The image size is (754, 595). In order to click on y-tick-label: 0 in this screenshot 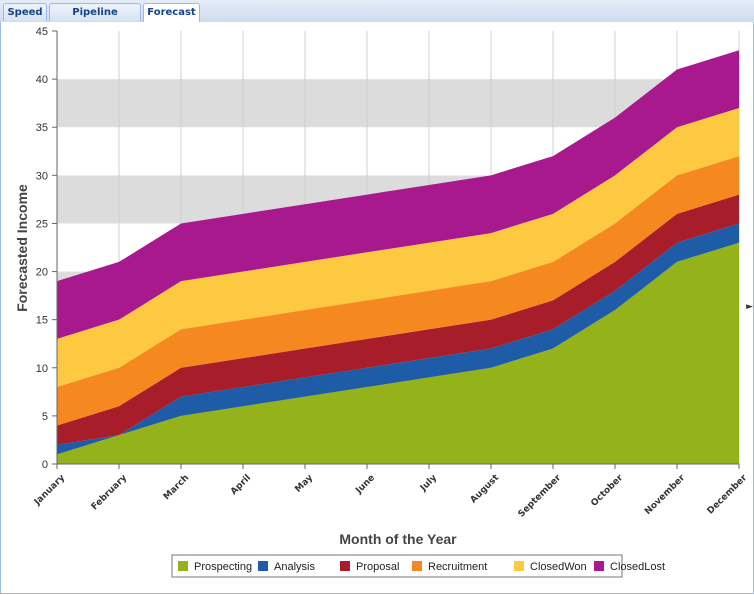, I will do `click(45, 465)`.